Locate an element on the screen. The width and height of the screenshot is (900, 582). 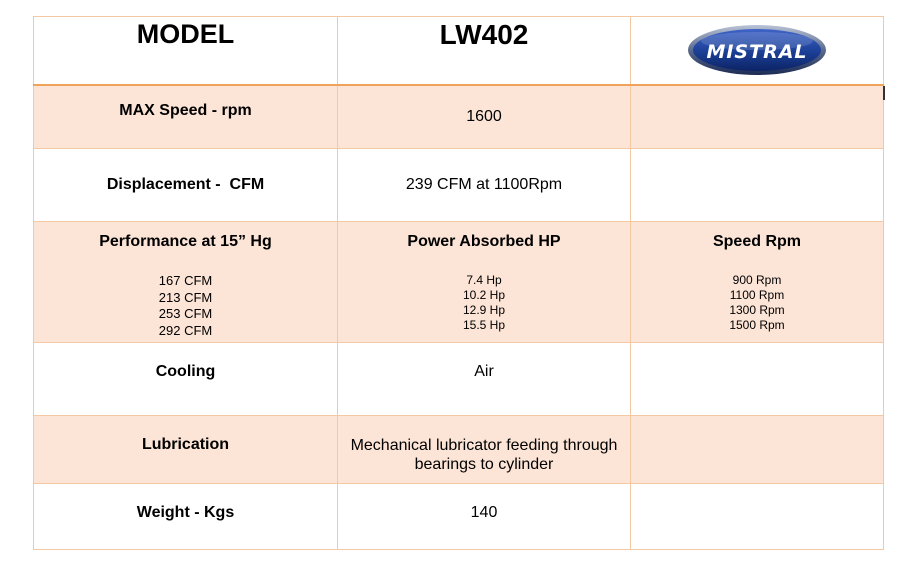
cooling-label-cell: Cooling is located at coordinates (185, 379).